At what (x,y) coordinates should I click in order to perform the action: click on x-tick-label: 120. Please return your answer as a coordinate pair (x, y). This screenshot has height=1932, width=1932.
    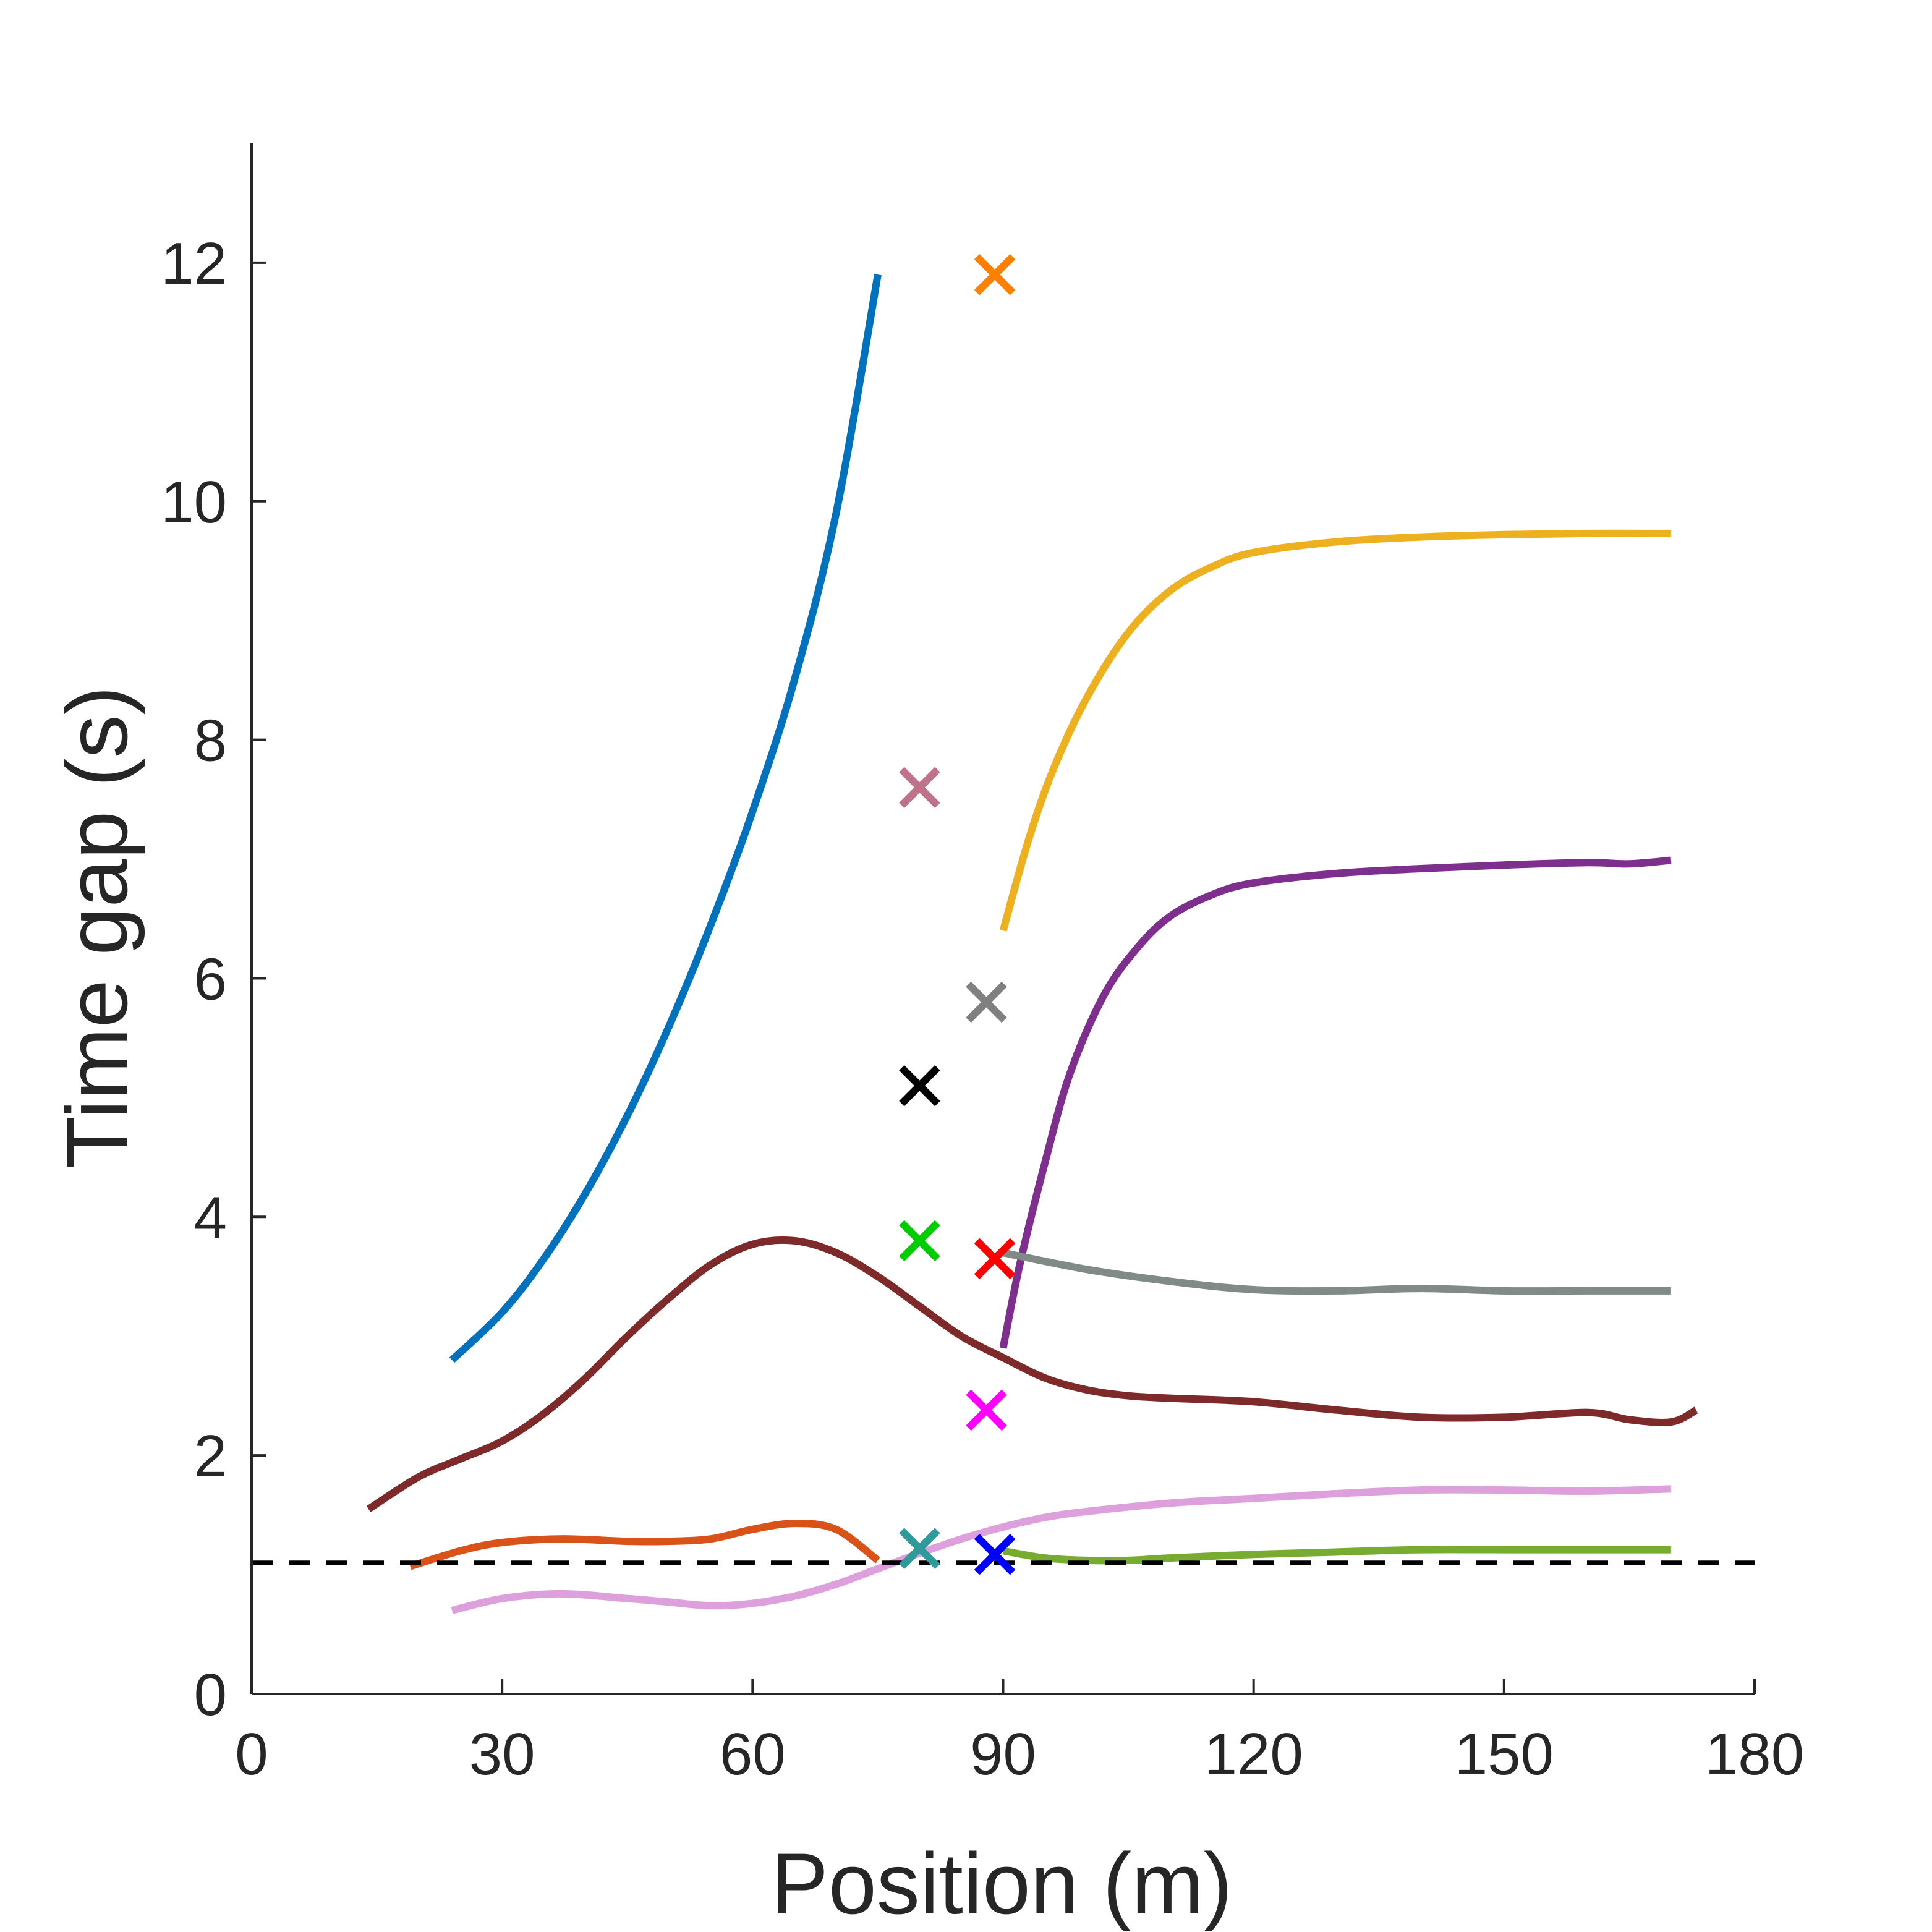
    Looking at the image, I should click on (1253, 1754).